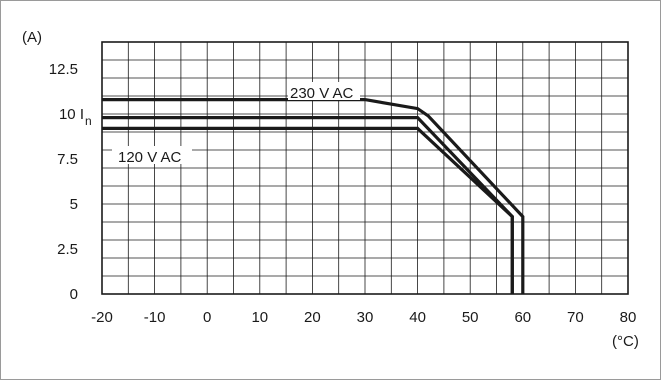 This screenshot has width=661, height=380. What do you see at coordinates (150, 157) in the screenshot?
I see `series-annotation-label: 120 V AC` at bounding box center [150, 157].